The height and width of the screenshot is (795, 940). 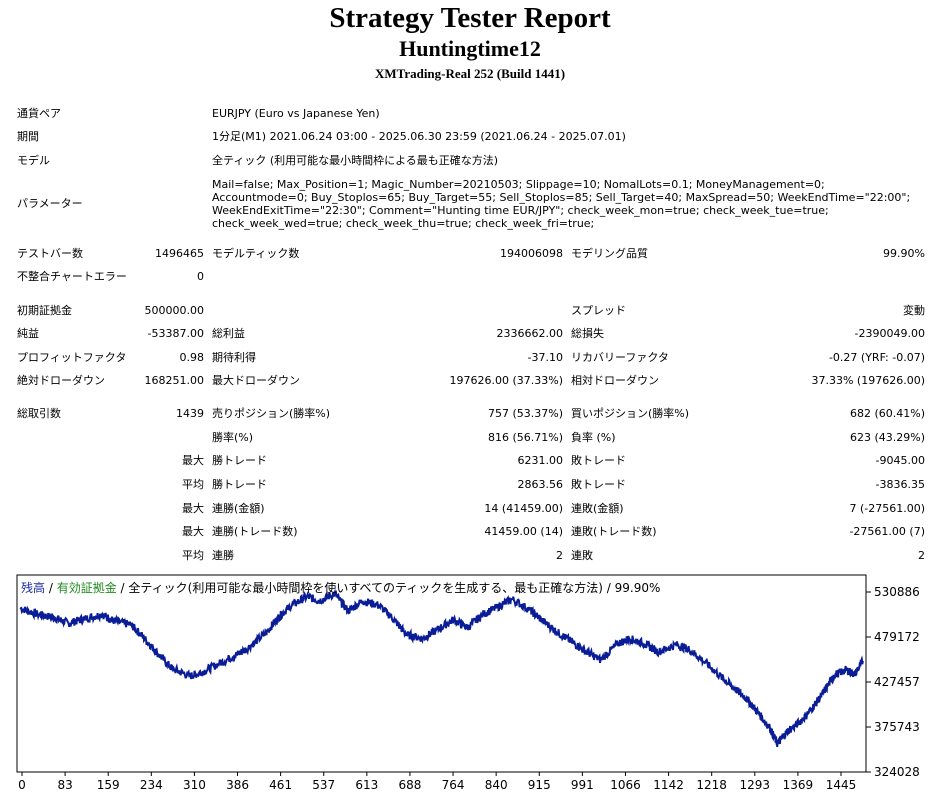 I want to click on x-tick-label: 1369, so click(x=798, y=785).